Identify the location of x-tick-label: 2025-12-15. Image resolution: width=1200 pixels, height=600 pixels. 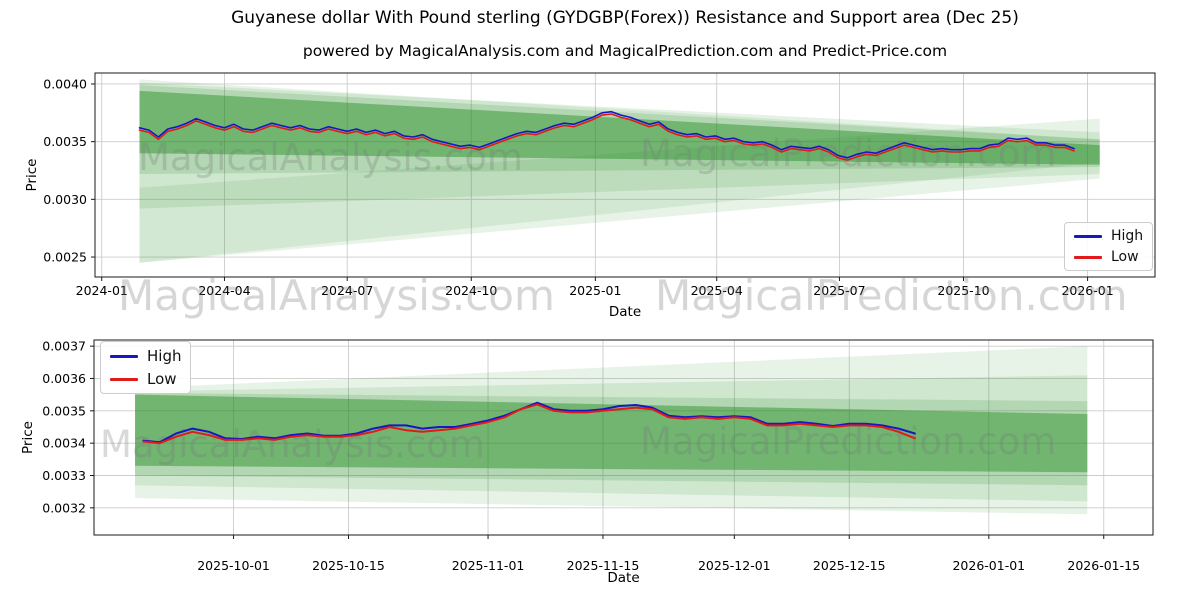
(849, 565).